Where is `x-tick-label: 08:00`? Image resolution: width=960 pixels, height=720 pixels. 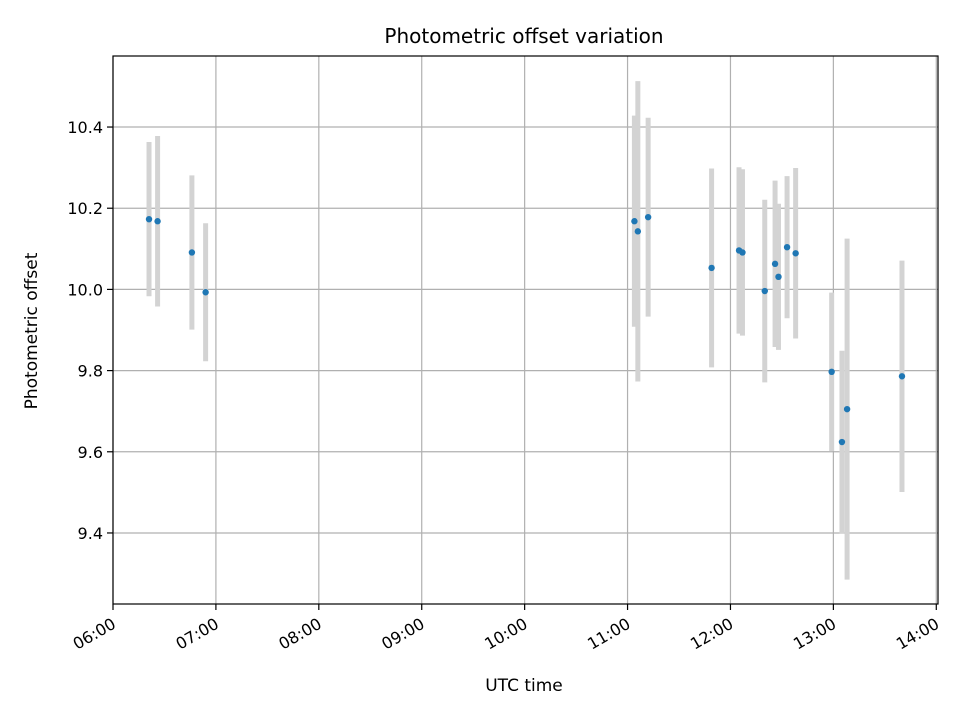 x-tick-label: 08:00 is located at coordinates (299, 634).